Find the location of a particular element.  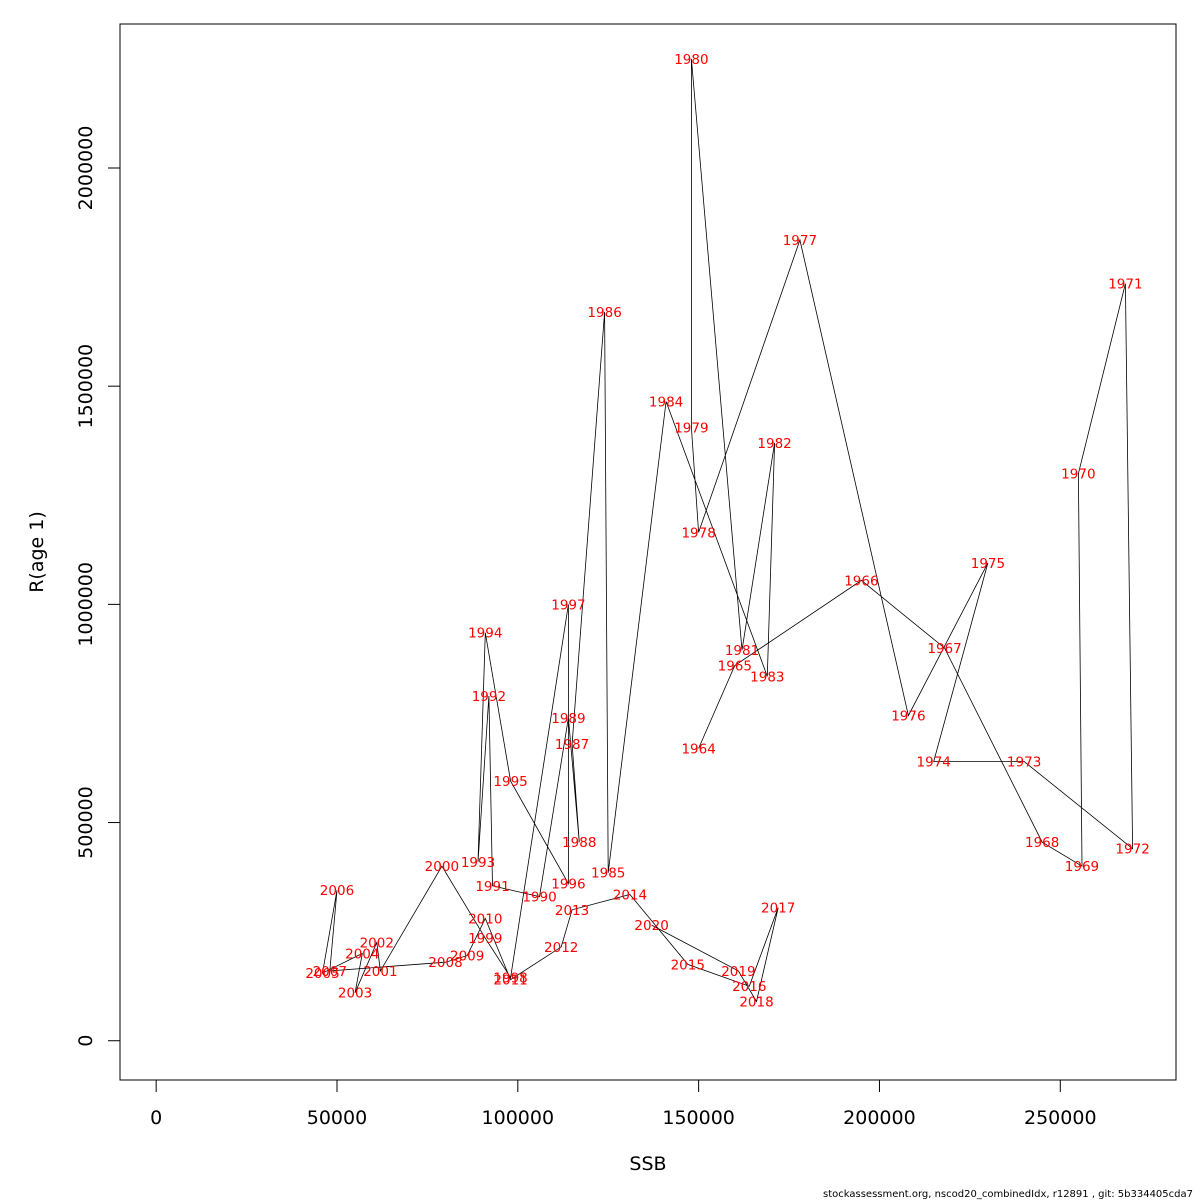

year-label-1978: 1978 is located at coordinates (698, 533).